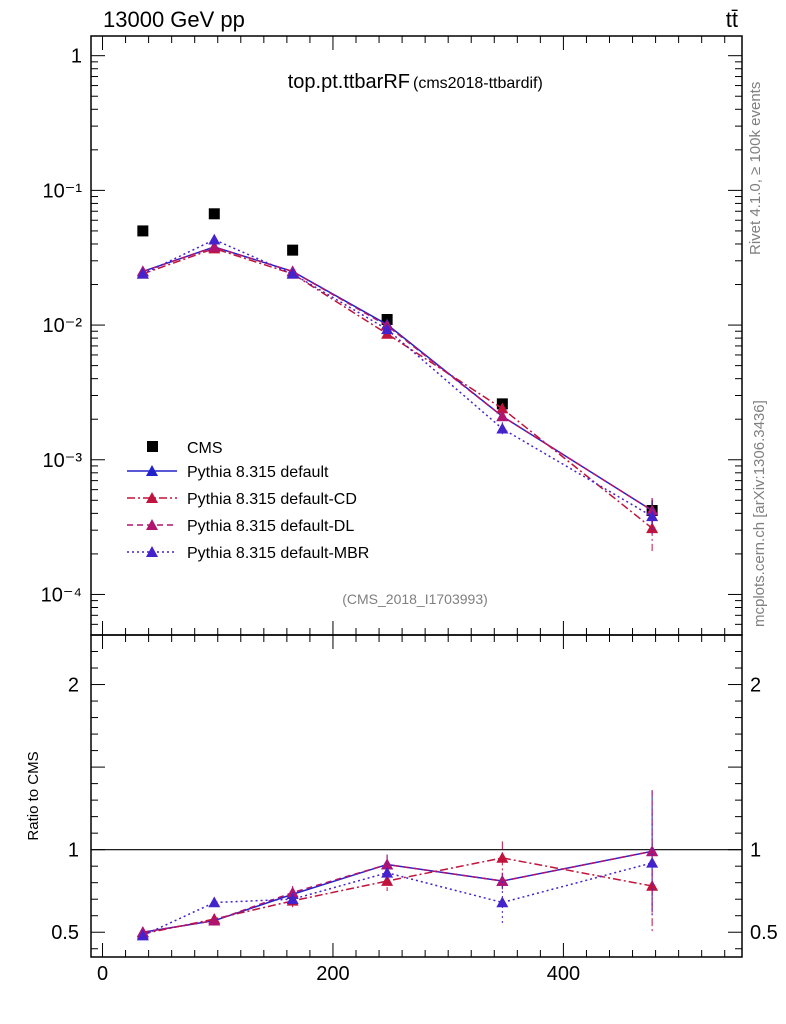 The width and height of the screenshot is (786, 1024). Describe the element at coordinates (63, 326) in the screenshot. I see `main-y-tick-label: 10⁻²` at that location.